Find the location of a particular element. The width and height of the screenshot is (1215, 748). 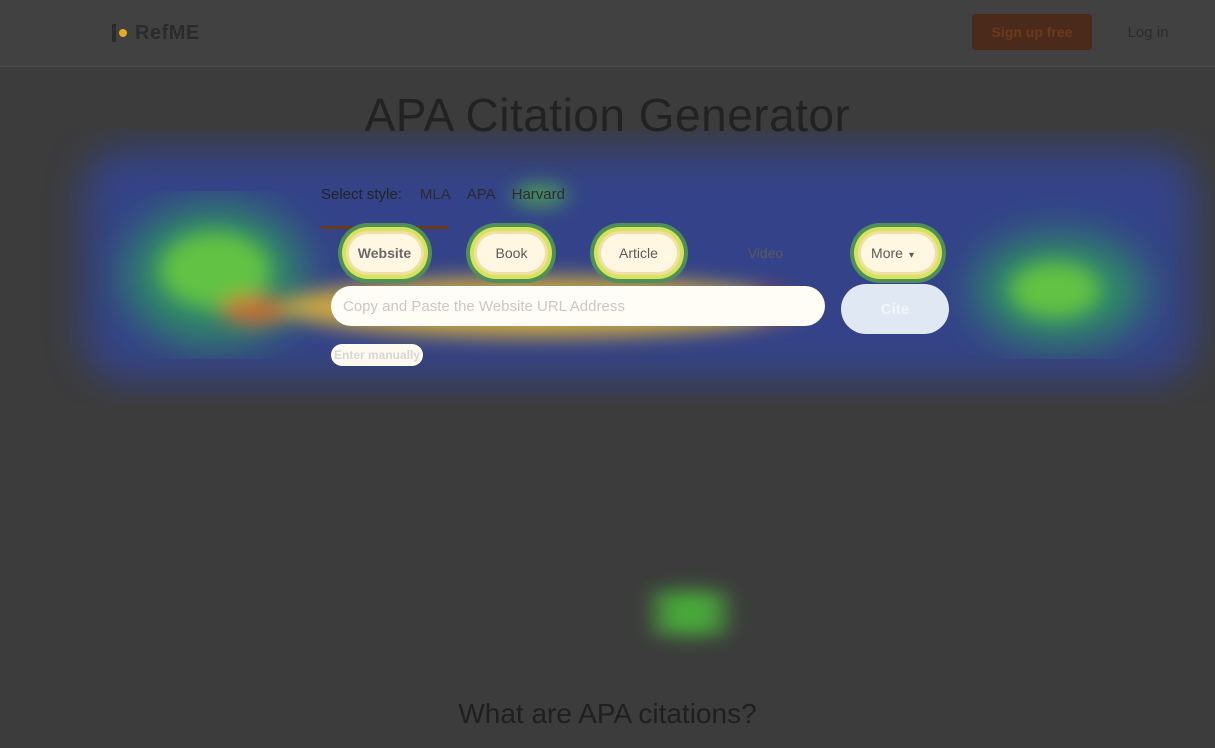

logo: RefME is located at coordinates (156, 33).